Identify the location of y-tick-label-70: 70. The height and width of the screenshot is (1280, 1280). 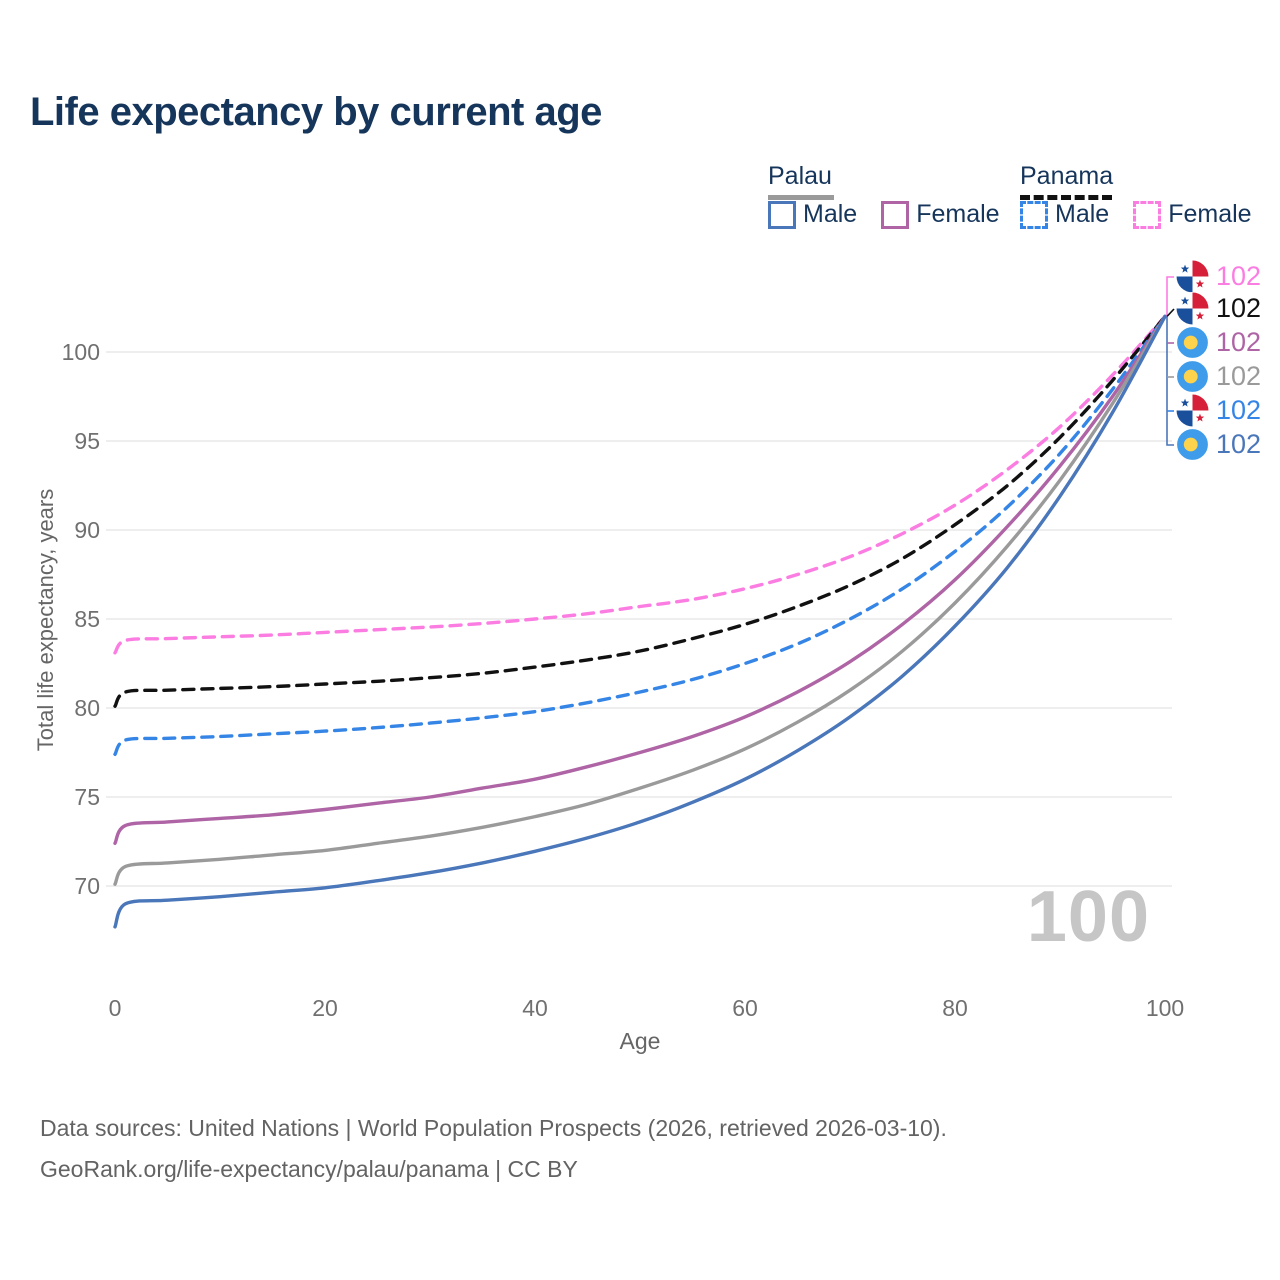
(87, 886).